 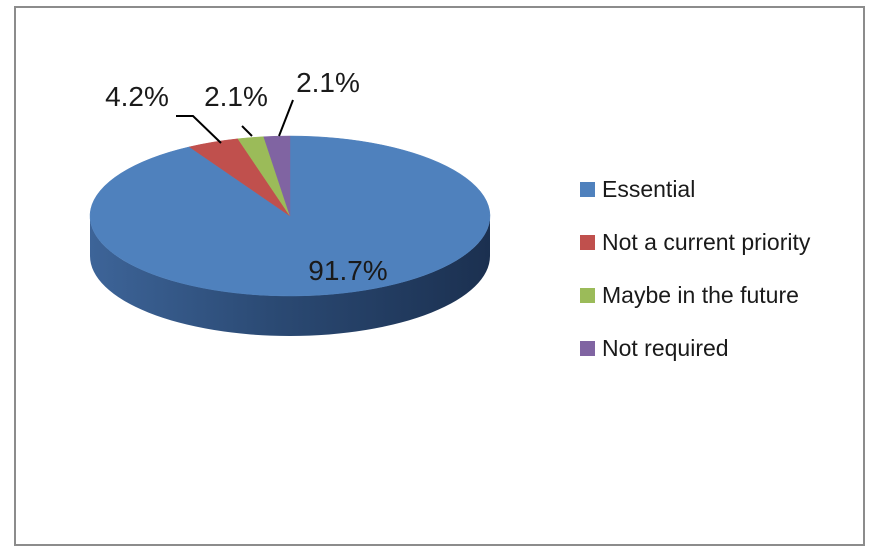 I want to click on pie-slice-essential, so click(x=290, y=216).